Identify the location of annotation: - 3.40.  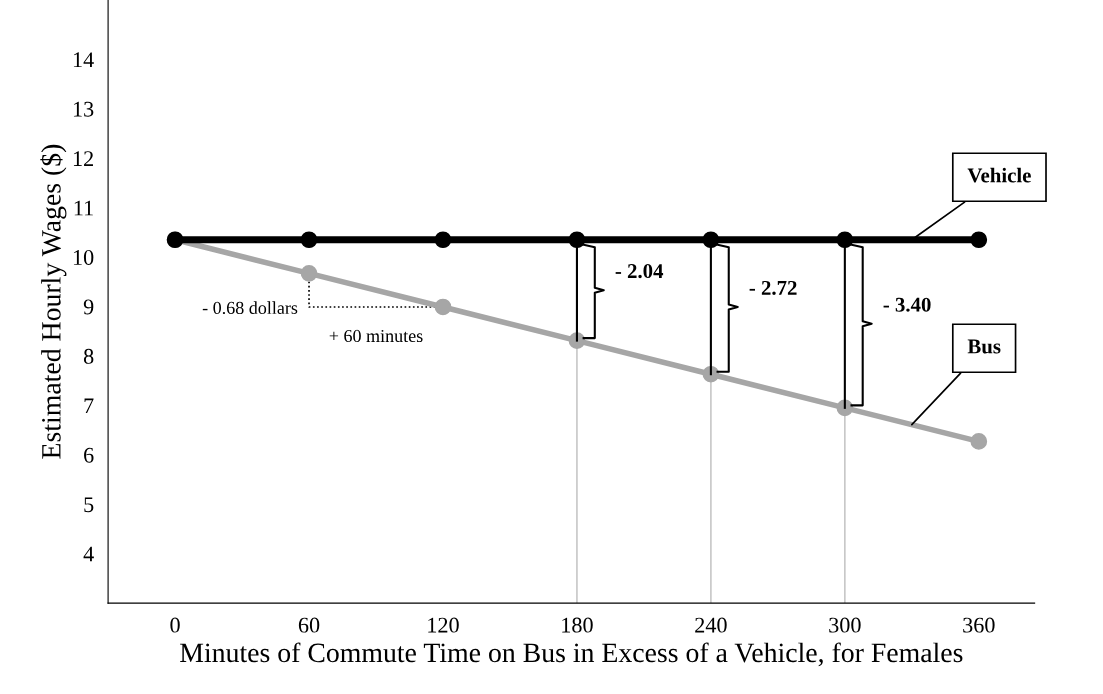
(907, 304).